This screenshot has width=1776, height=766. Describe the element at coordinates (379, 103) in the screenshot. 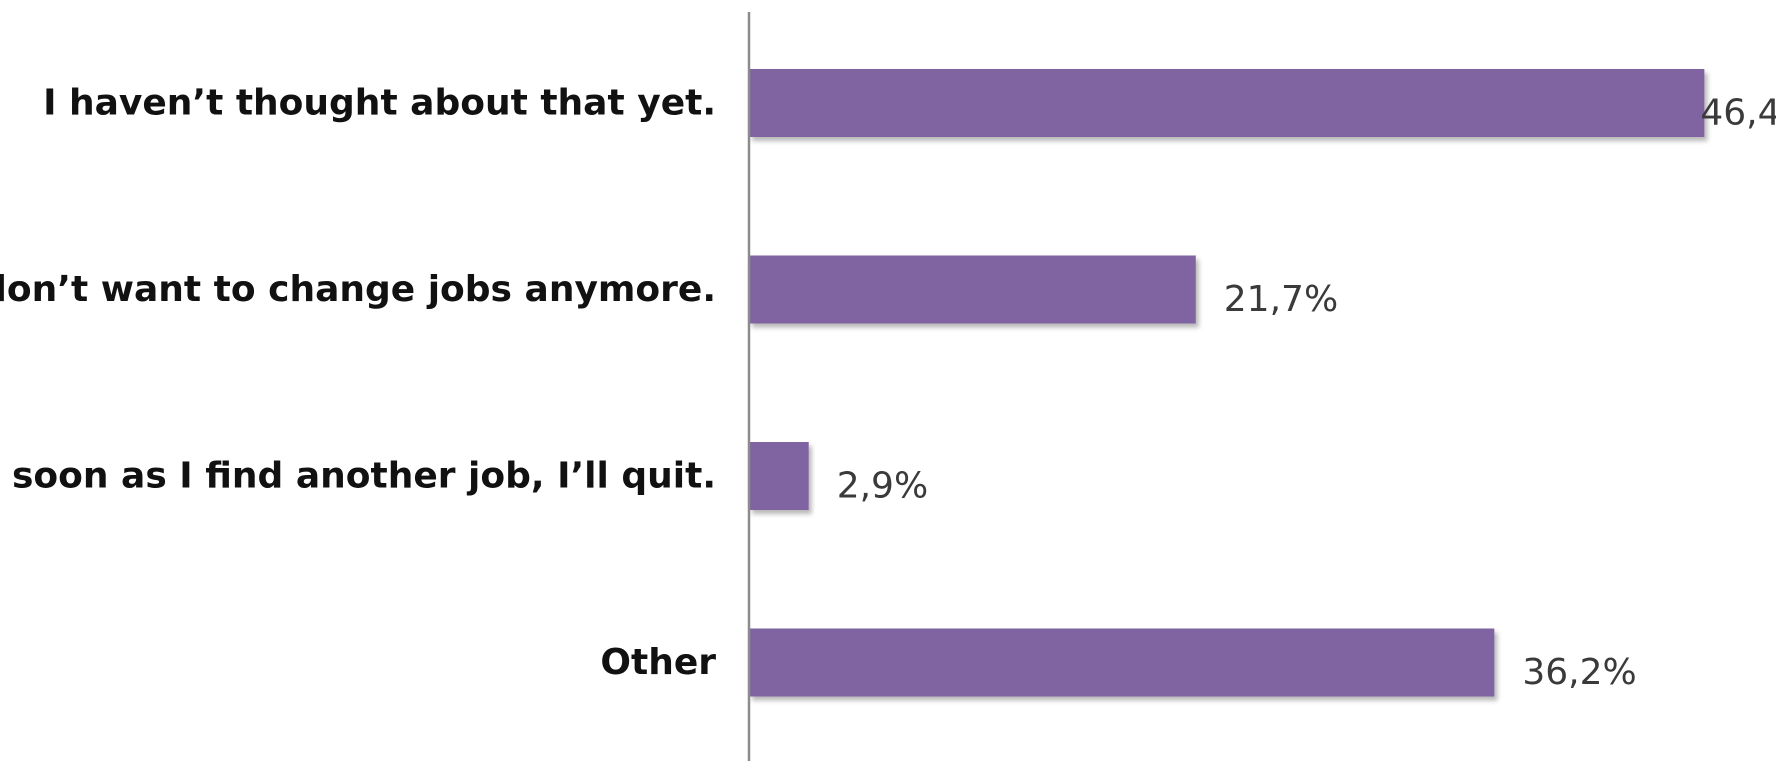

I see `category-label-0: I haven’t thought about that yet.` at that location.